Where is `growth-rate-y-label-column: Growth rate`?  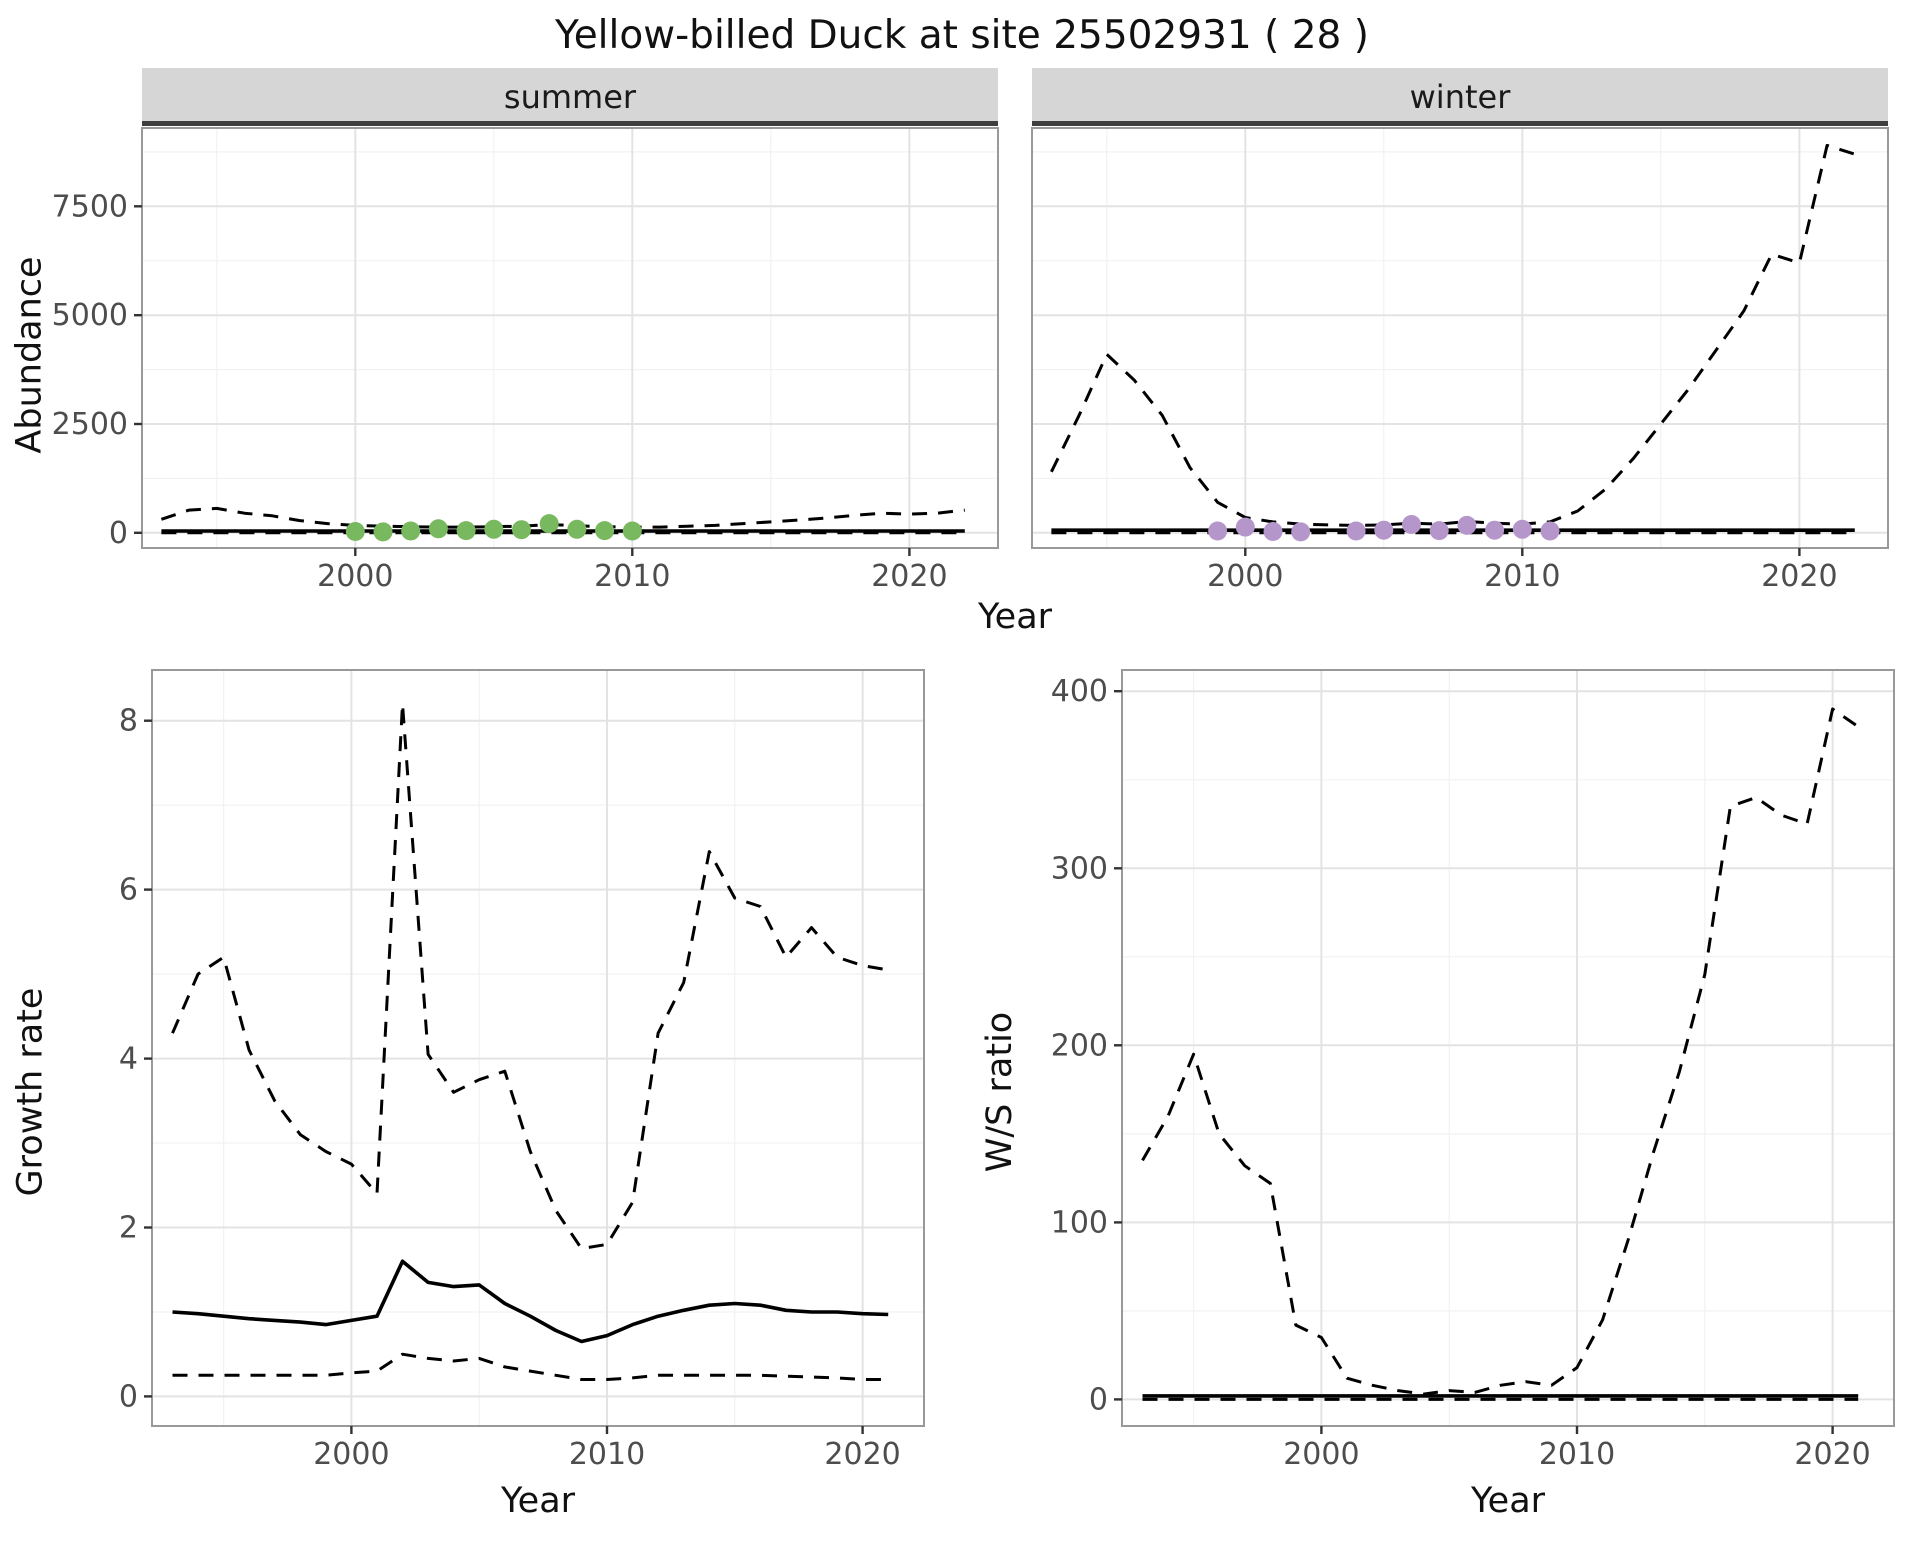
growth-rate-y-label-column: Growth rate is located at coordinates (30, 1092).